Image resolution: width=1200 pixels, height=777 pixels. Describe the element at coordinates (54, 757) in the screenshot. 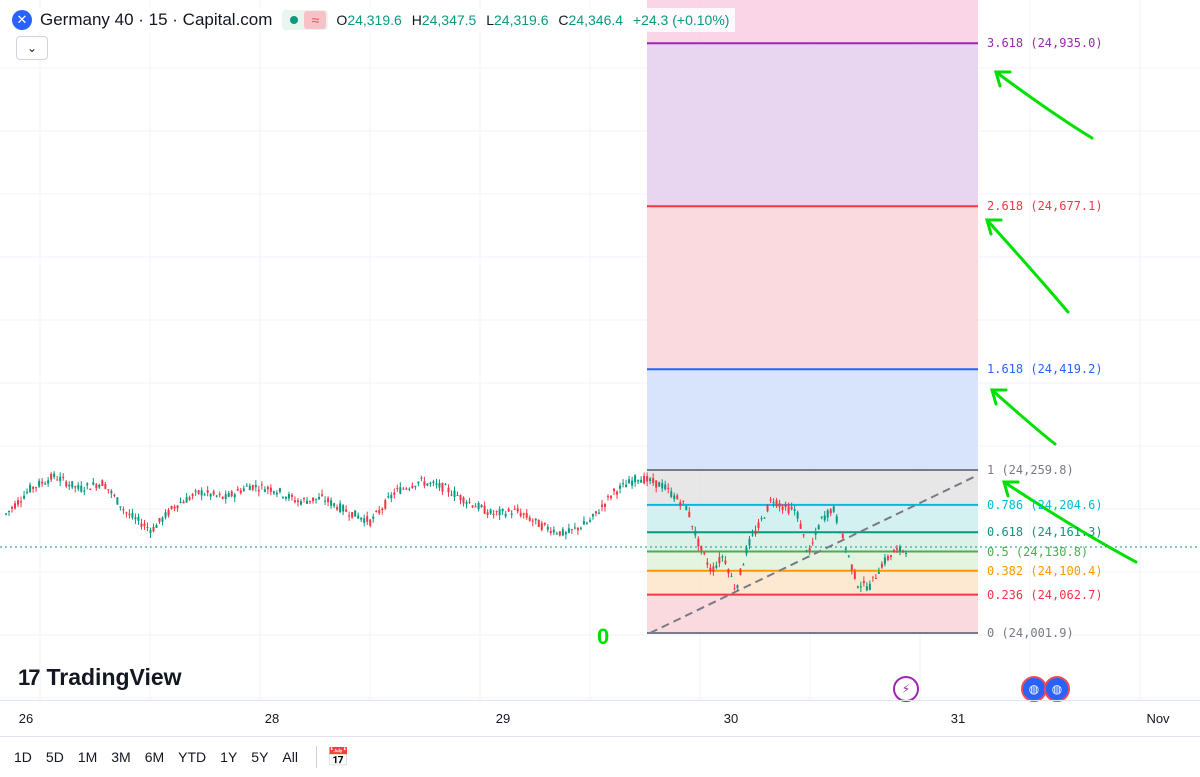

I see `range-button-5d: 5D` at that location.